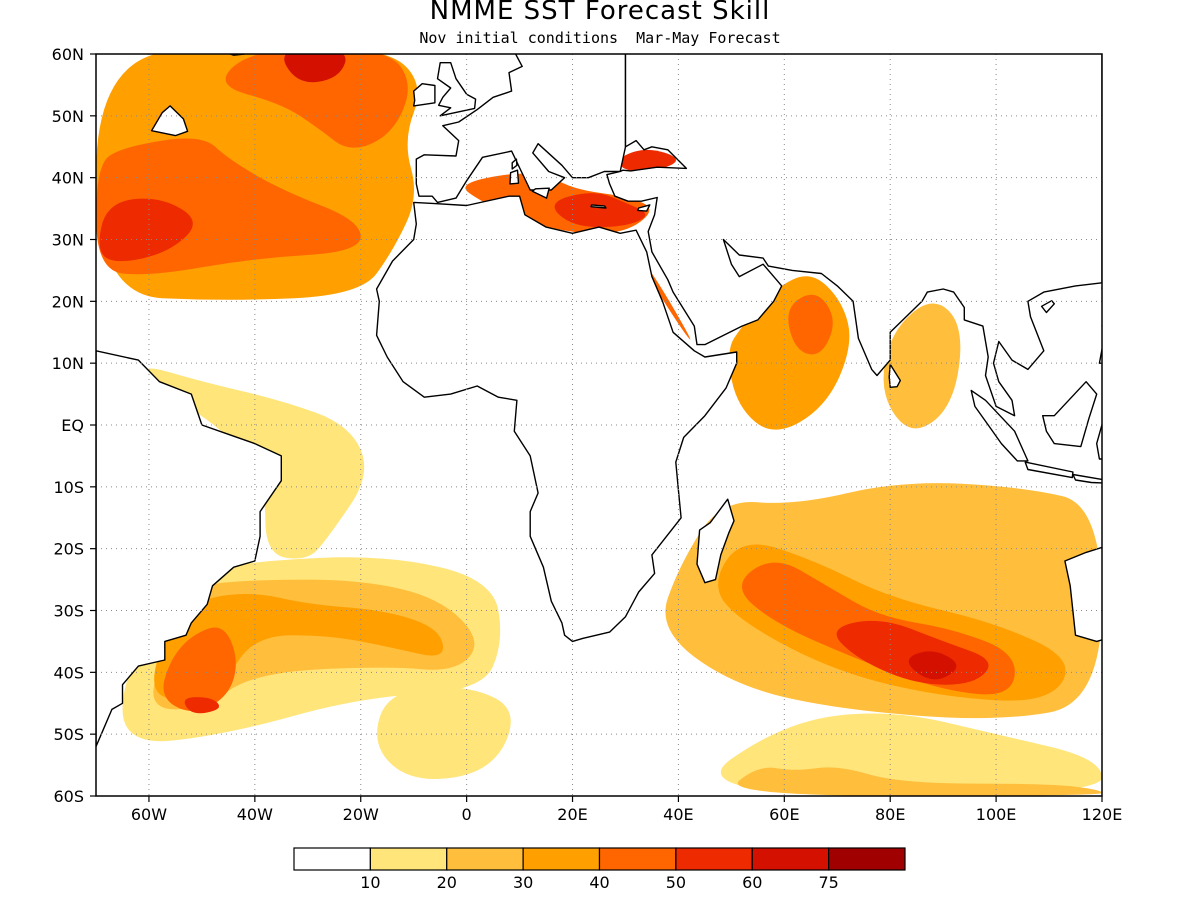 This screenshot has width=1200, height=900. Describe the element at coordinates (999, 425) in the screenshot. I see `land-sumatra` at that location.